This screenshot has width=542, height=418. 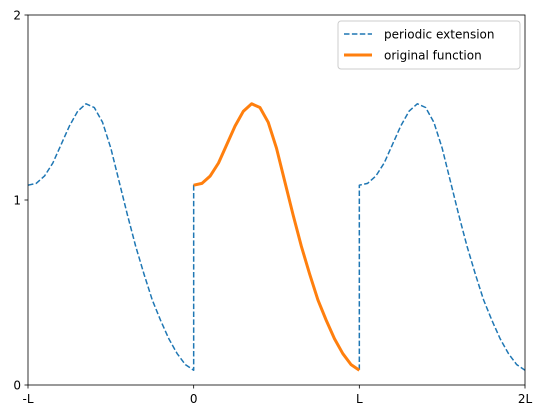 I want to click on legend: periodic extension original function, so click(x=429, y=45).